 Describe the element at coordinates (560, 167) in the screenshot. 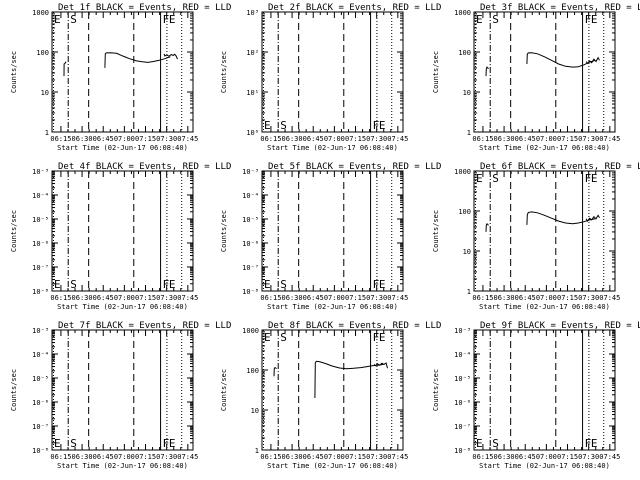

I see `panel-title: Det 6f BLACK = Events, RED = LLD` at that location.